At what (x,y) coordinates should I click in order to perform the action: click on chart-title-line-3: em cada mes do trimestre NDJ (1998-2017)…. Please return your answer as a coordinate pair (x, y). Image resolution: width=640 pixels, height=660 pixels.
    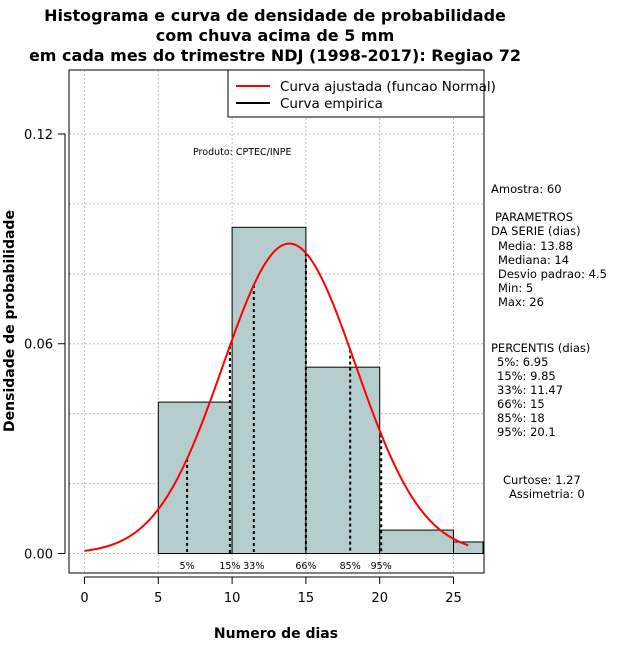
    Looking at the image, I should click on (275, 55).